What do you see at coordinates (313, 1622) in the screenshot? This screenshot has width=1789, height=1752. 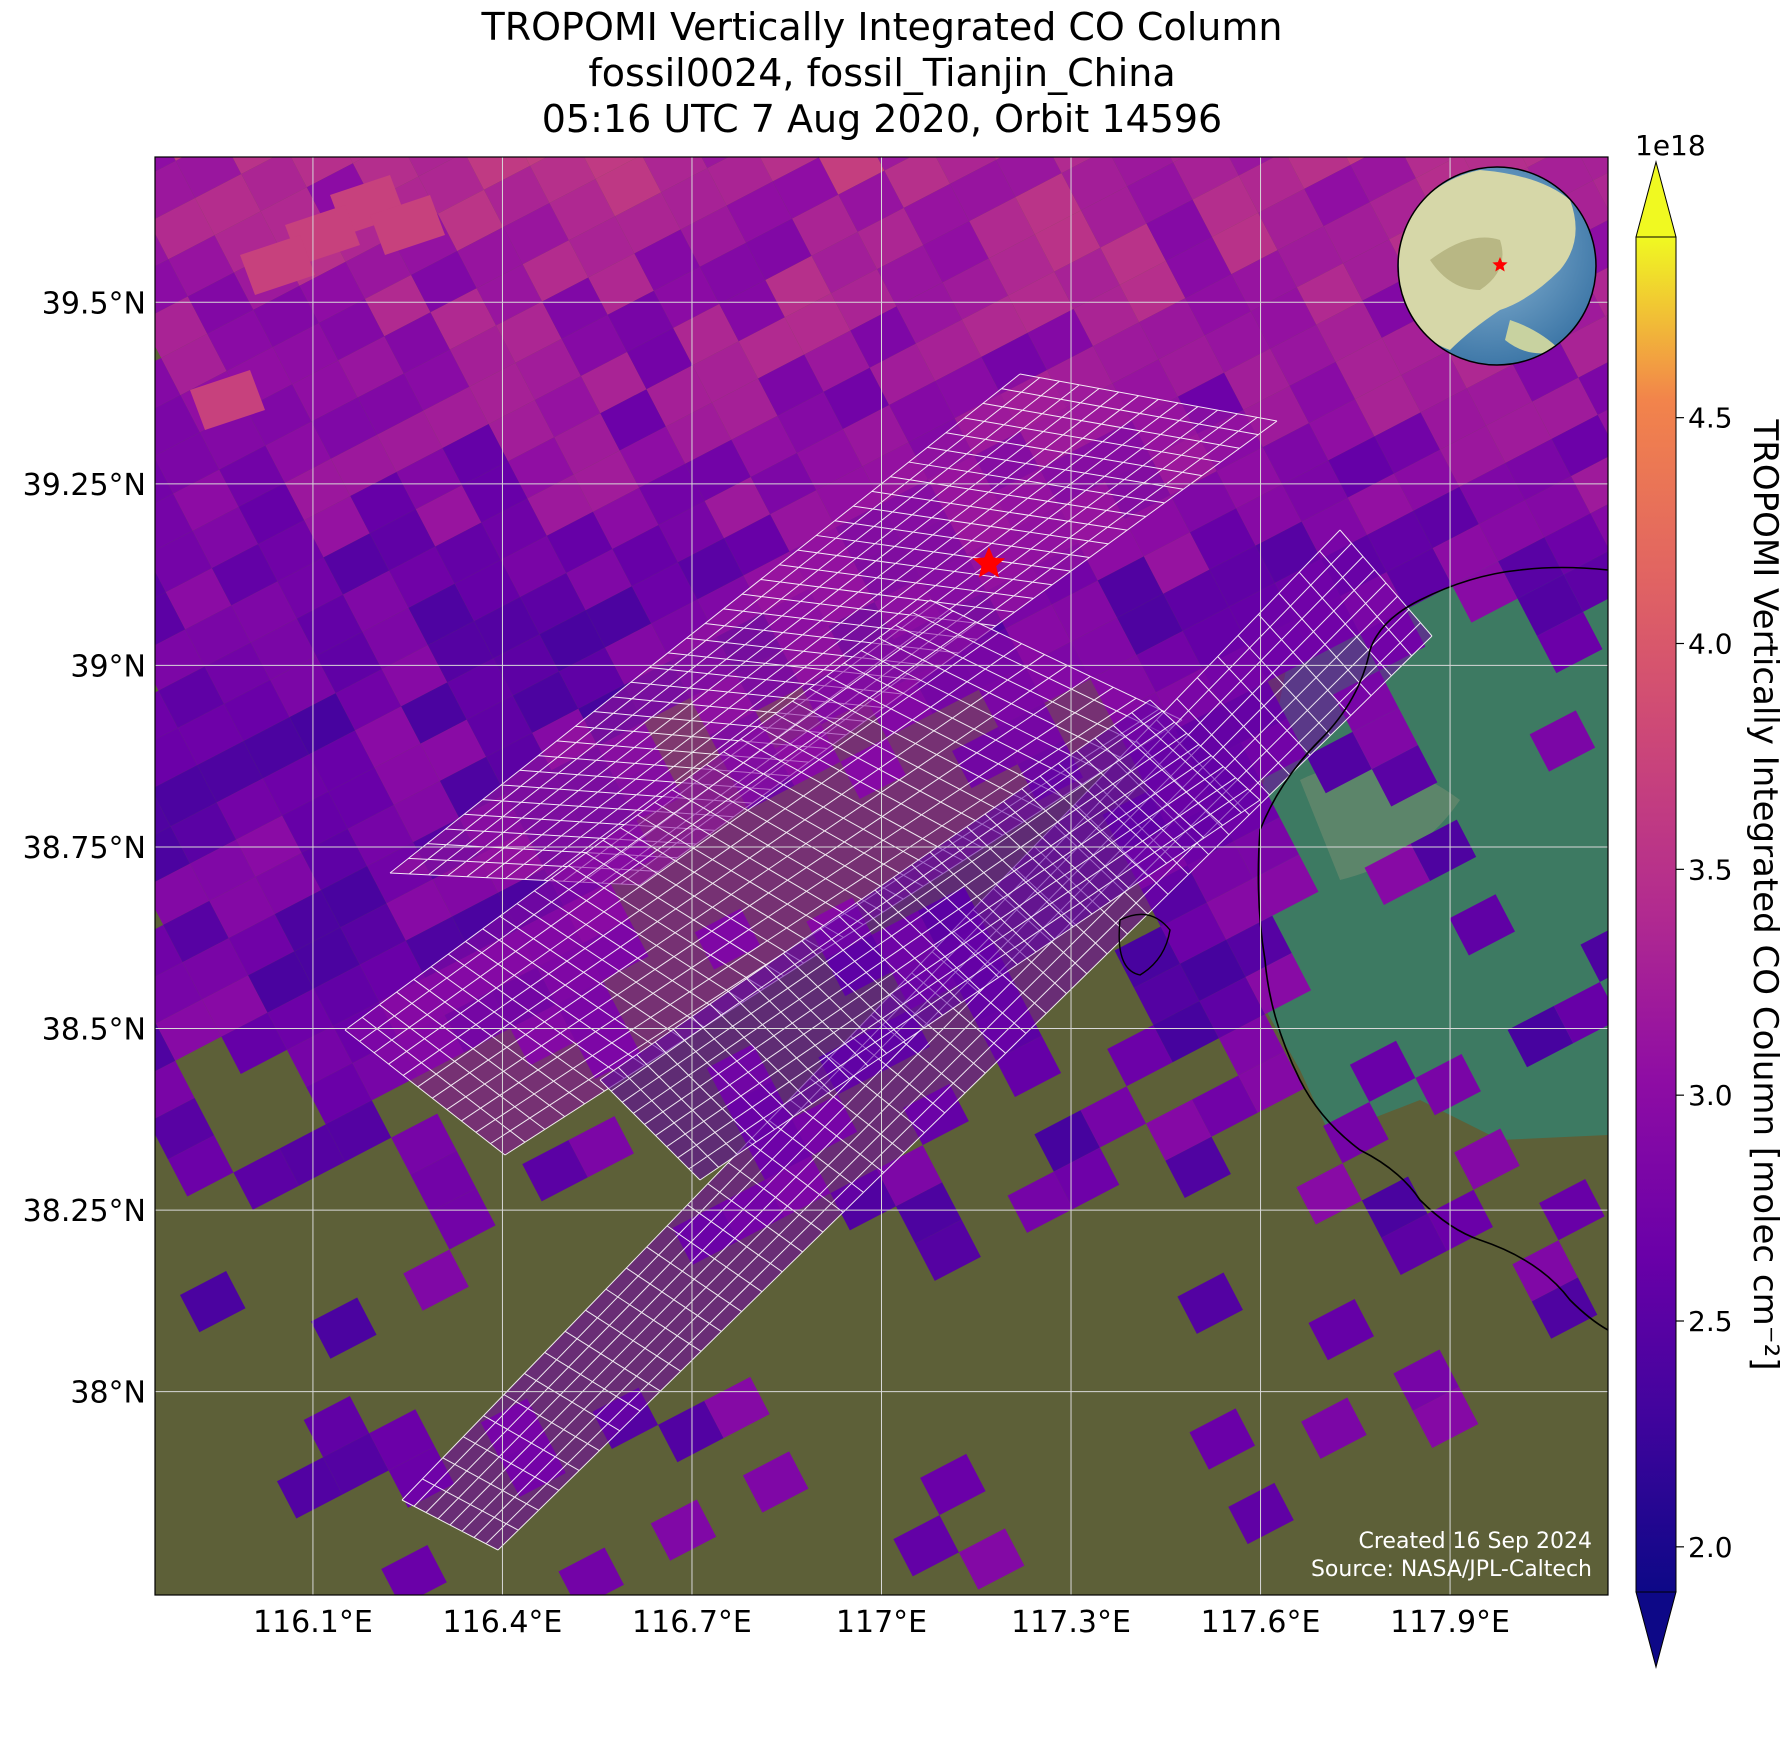 I see `lon-tick-label: 116.1°E` at bounding box center [313, 1622].